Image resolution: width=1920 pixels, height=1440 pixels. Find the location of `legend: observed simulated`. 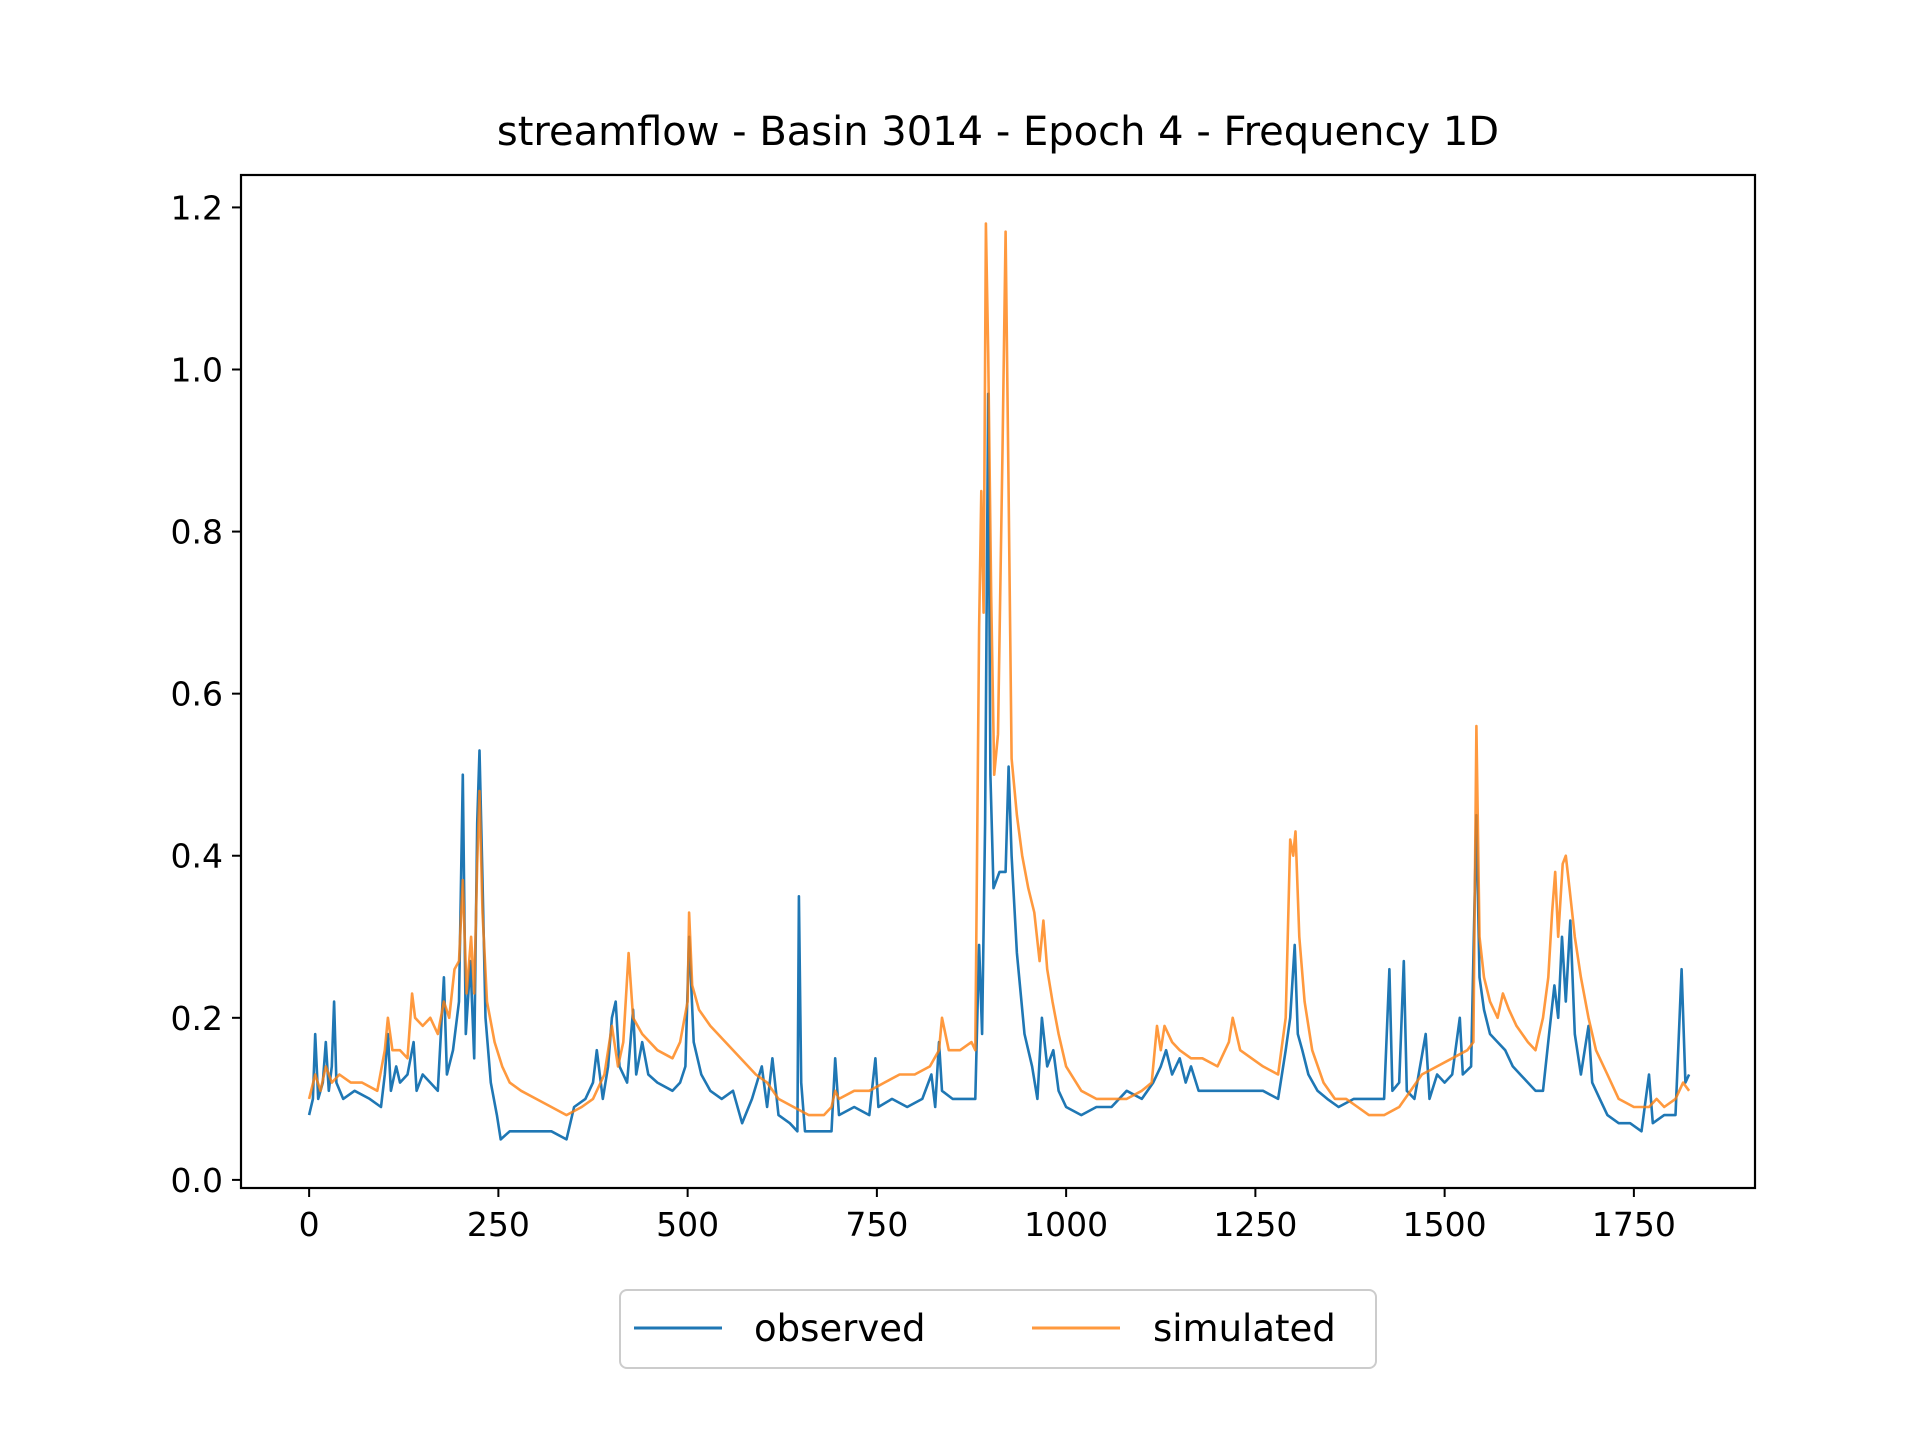

legend: observed simulated is located at coordinates (998, 1329).